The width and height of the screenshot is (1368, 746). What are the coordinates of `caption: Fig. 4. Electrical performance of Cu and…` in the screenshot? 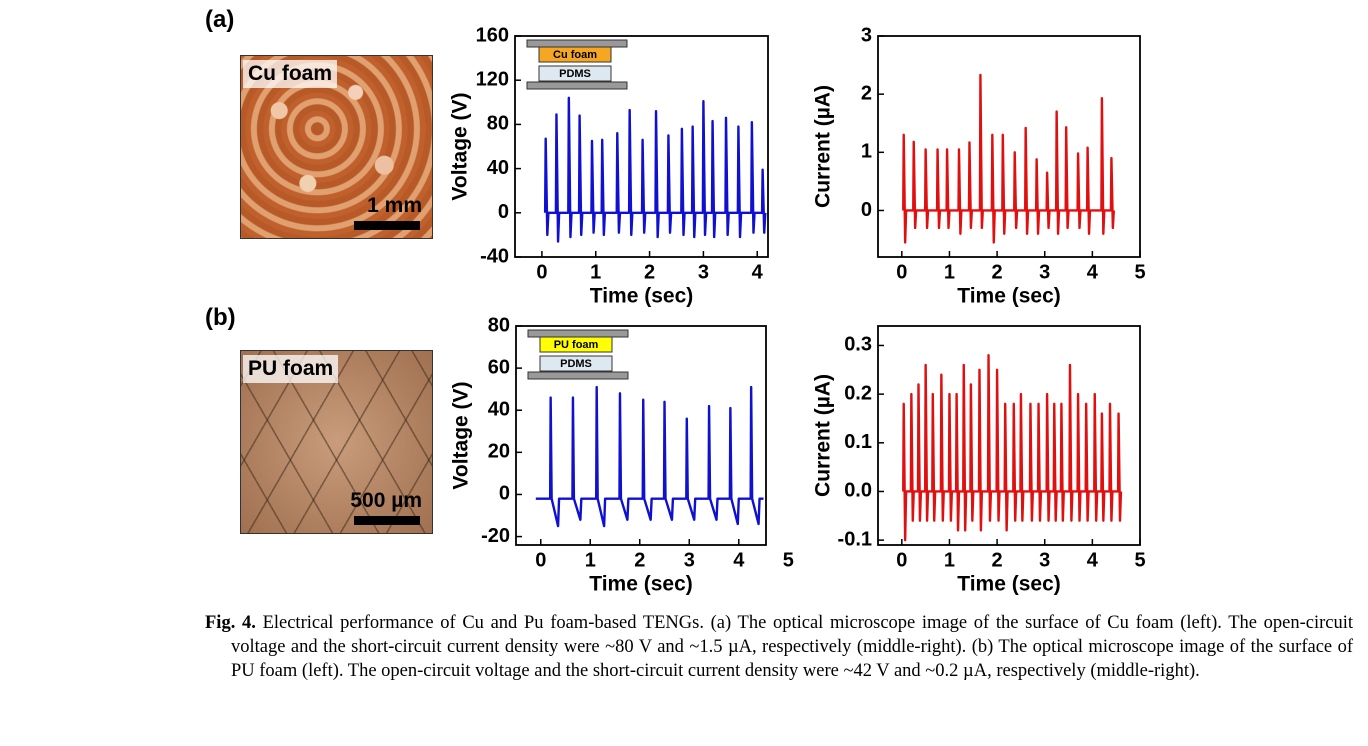 It's located at (779, 647).